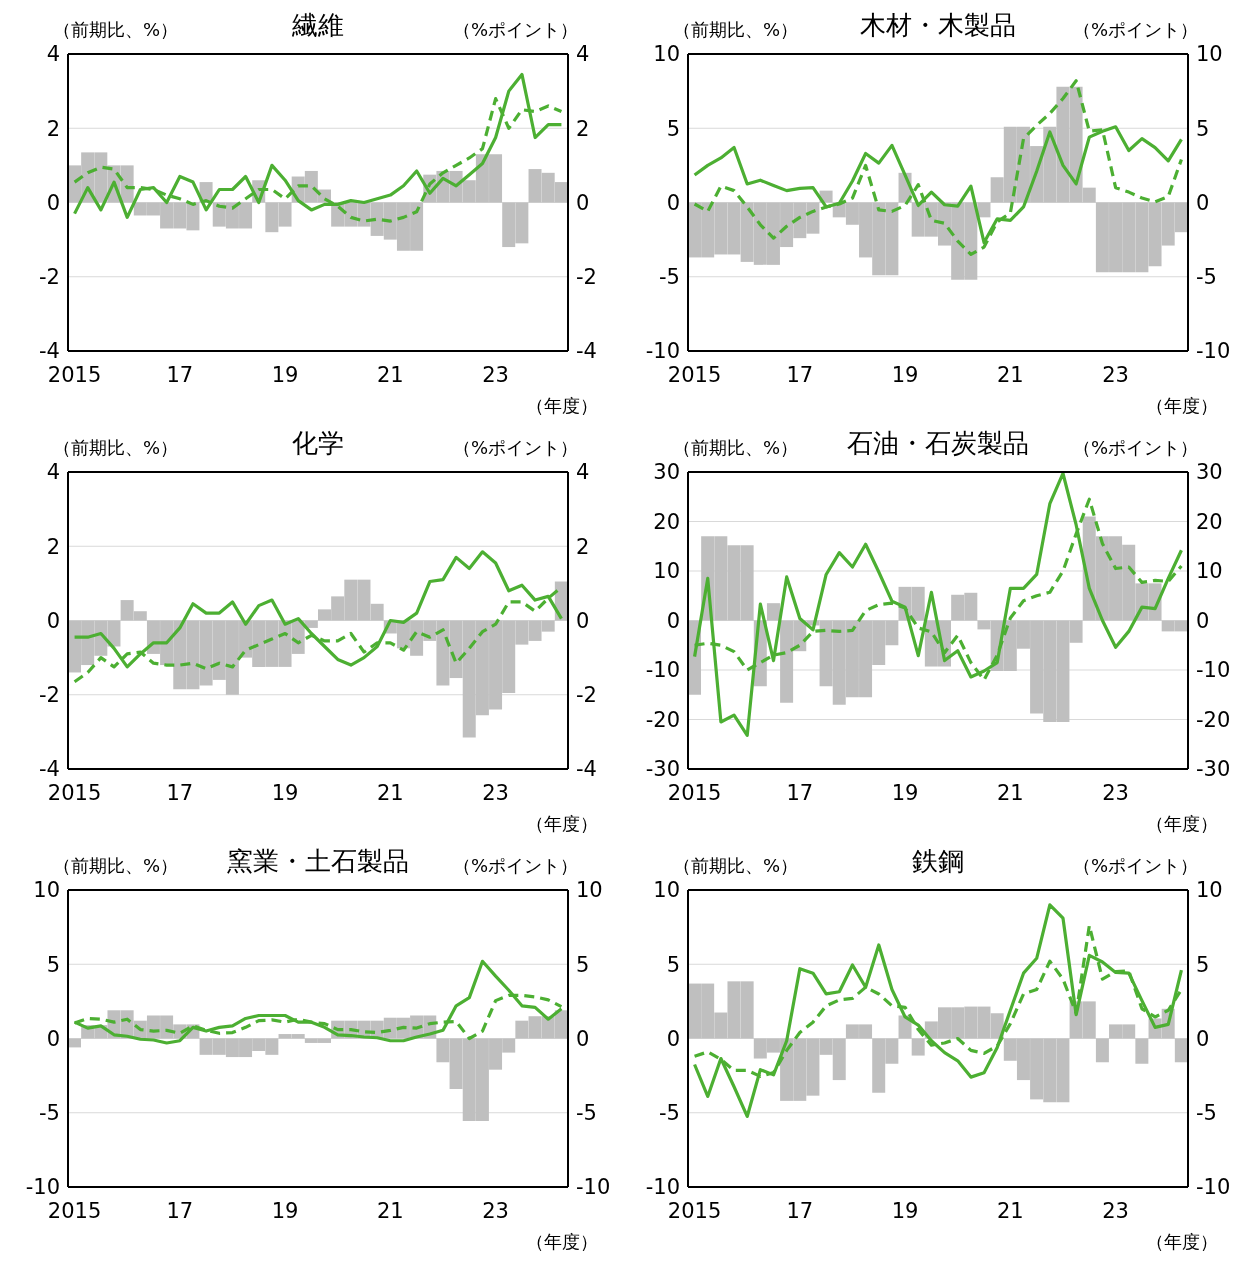 The height and width of the screenshot is (1277, 1254). What do you see at coordinates (662, 769) in the screenshot?
I see `y-tick-label: -30` at bounding box center [662, 769].